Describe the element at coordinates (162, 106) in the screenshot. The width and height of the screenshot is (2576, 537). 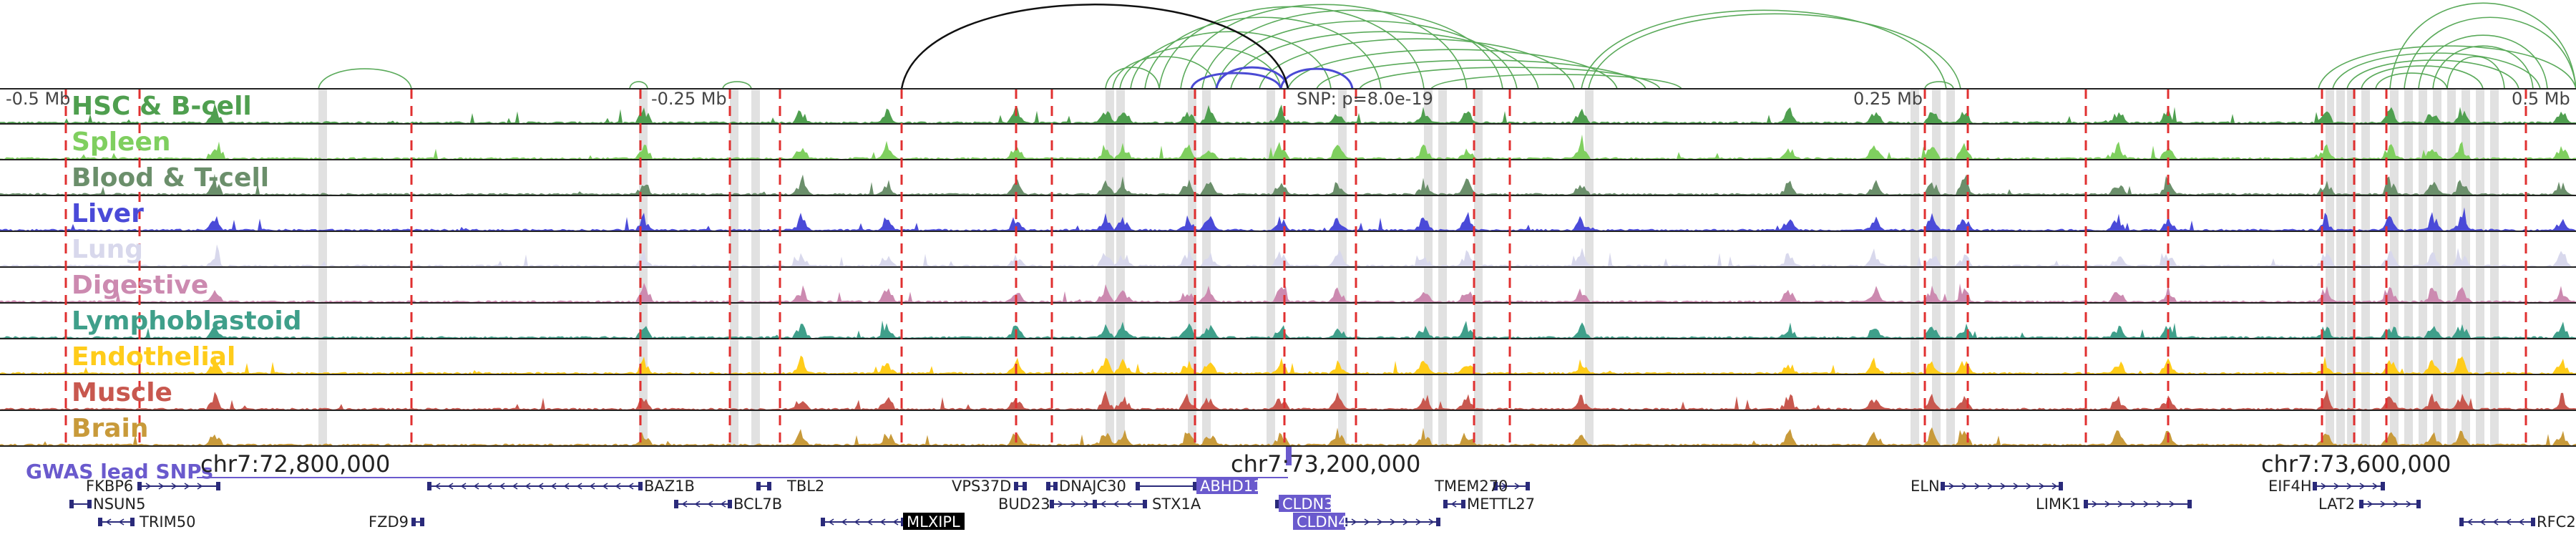
I see `track-label: HSC & B-cell` at that location.